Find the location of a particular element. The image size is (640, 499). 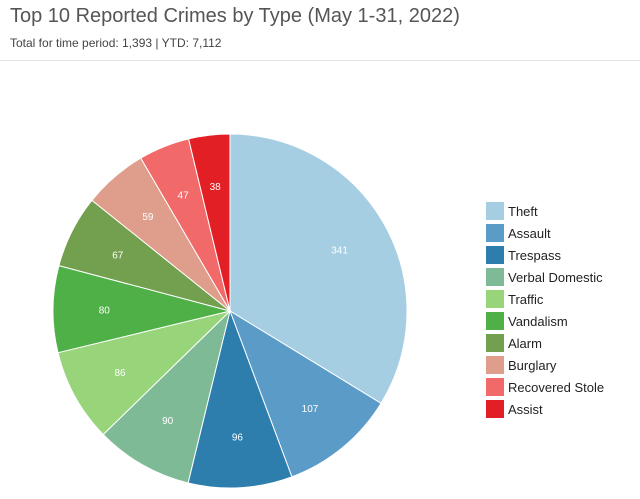

pie-slice-verbal-domestic is located at coordinates (166, 396).